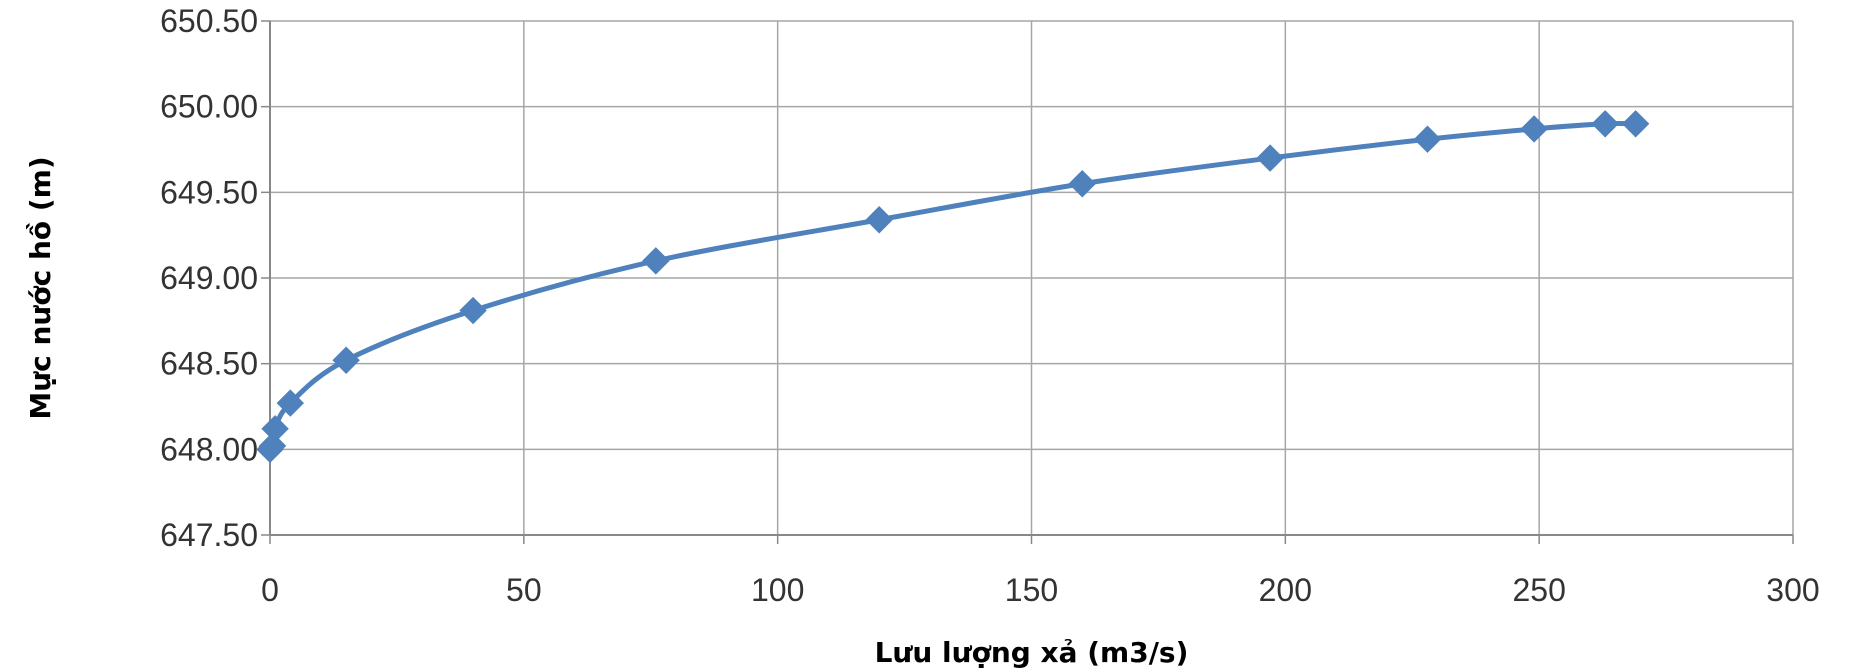 Image resolution: width=1849 pixels, height=672 pixels. Describe the element at coordinates (1792, 590) in the screenshot. I see `x-tick-label: 300` at that location.